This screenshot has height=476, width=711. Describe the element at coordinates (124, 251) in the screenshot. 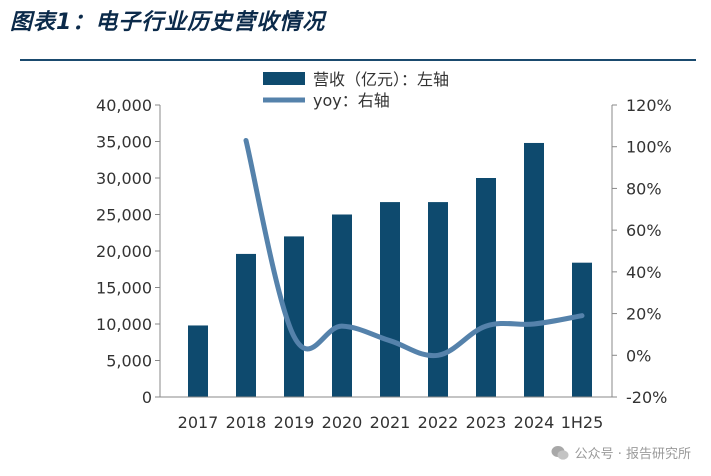

I see `left-tick-label: 20,000` at that location.